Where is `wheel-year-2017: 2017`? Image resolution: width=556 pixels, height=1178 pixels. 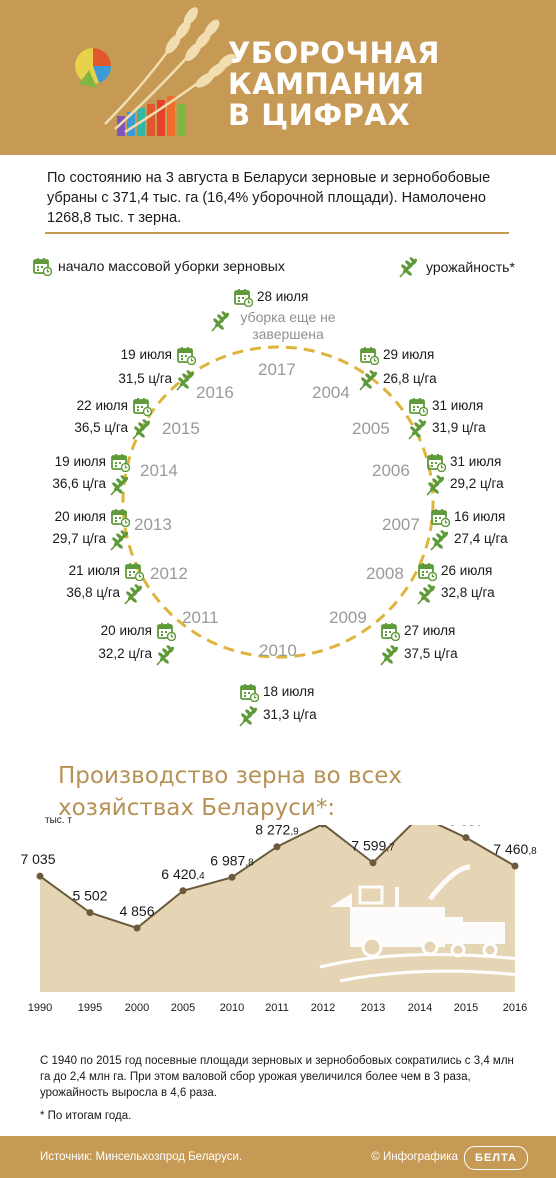 wheel-year-2017: 2017 is located at coordinates (277, 369).